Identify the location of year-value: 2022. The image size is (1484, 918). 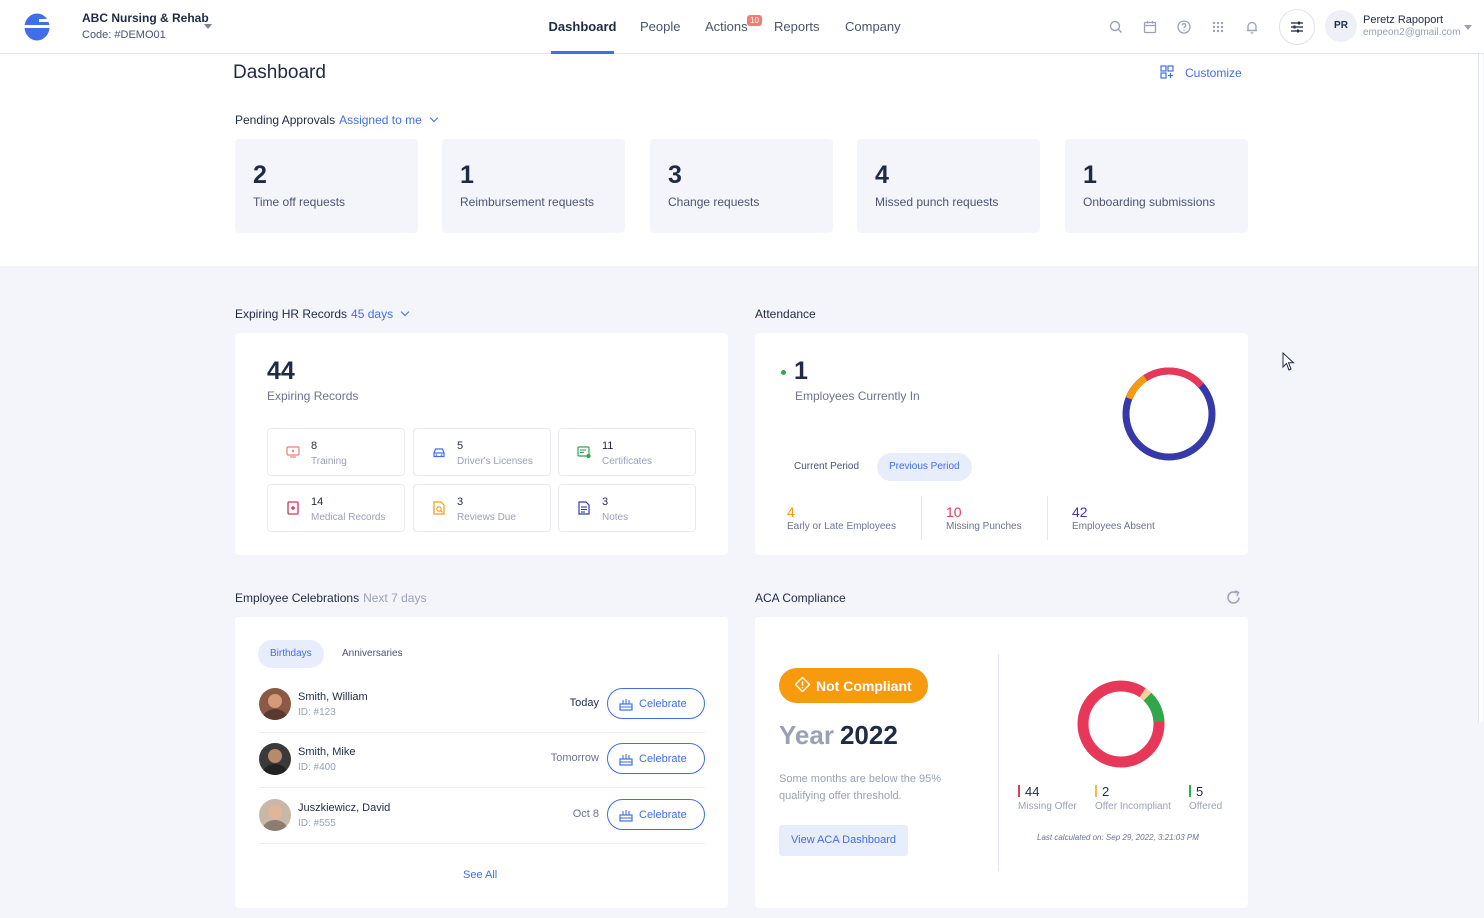
(868, 735).